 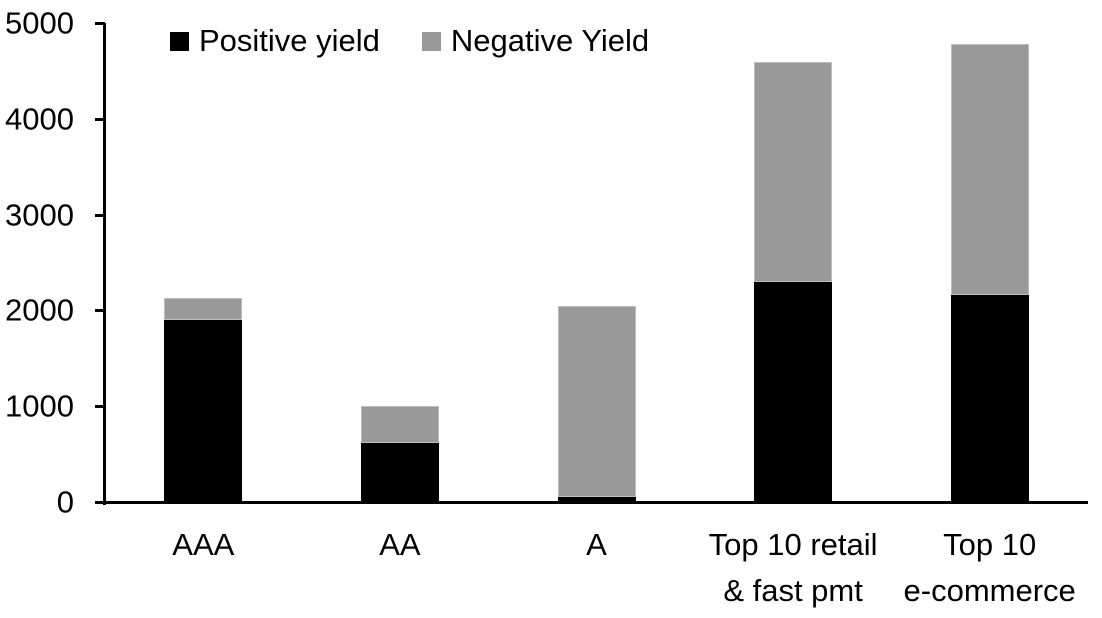 I want to click on x-axis-line, so click(x=591, y=502).